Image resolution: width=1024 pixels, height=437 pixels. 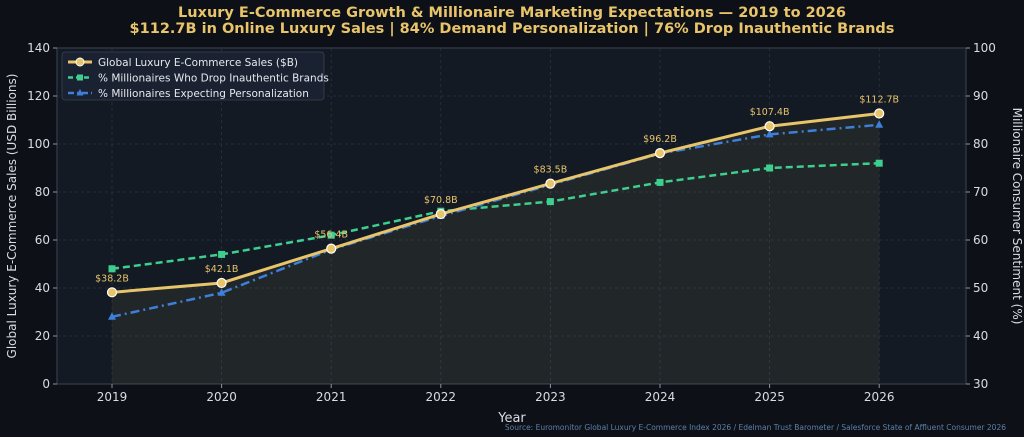 I want to click on sales-data-label: $83.5B, so click(x=551, y=170).